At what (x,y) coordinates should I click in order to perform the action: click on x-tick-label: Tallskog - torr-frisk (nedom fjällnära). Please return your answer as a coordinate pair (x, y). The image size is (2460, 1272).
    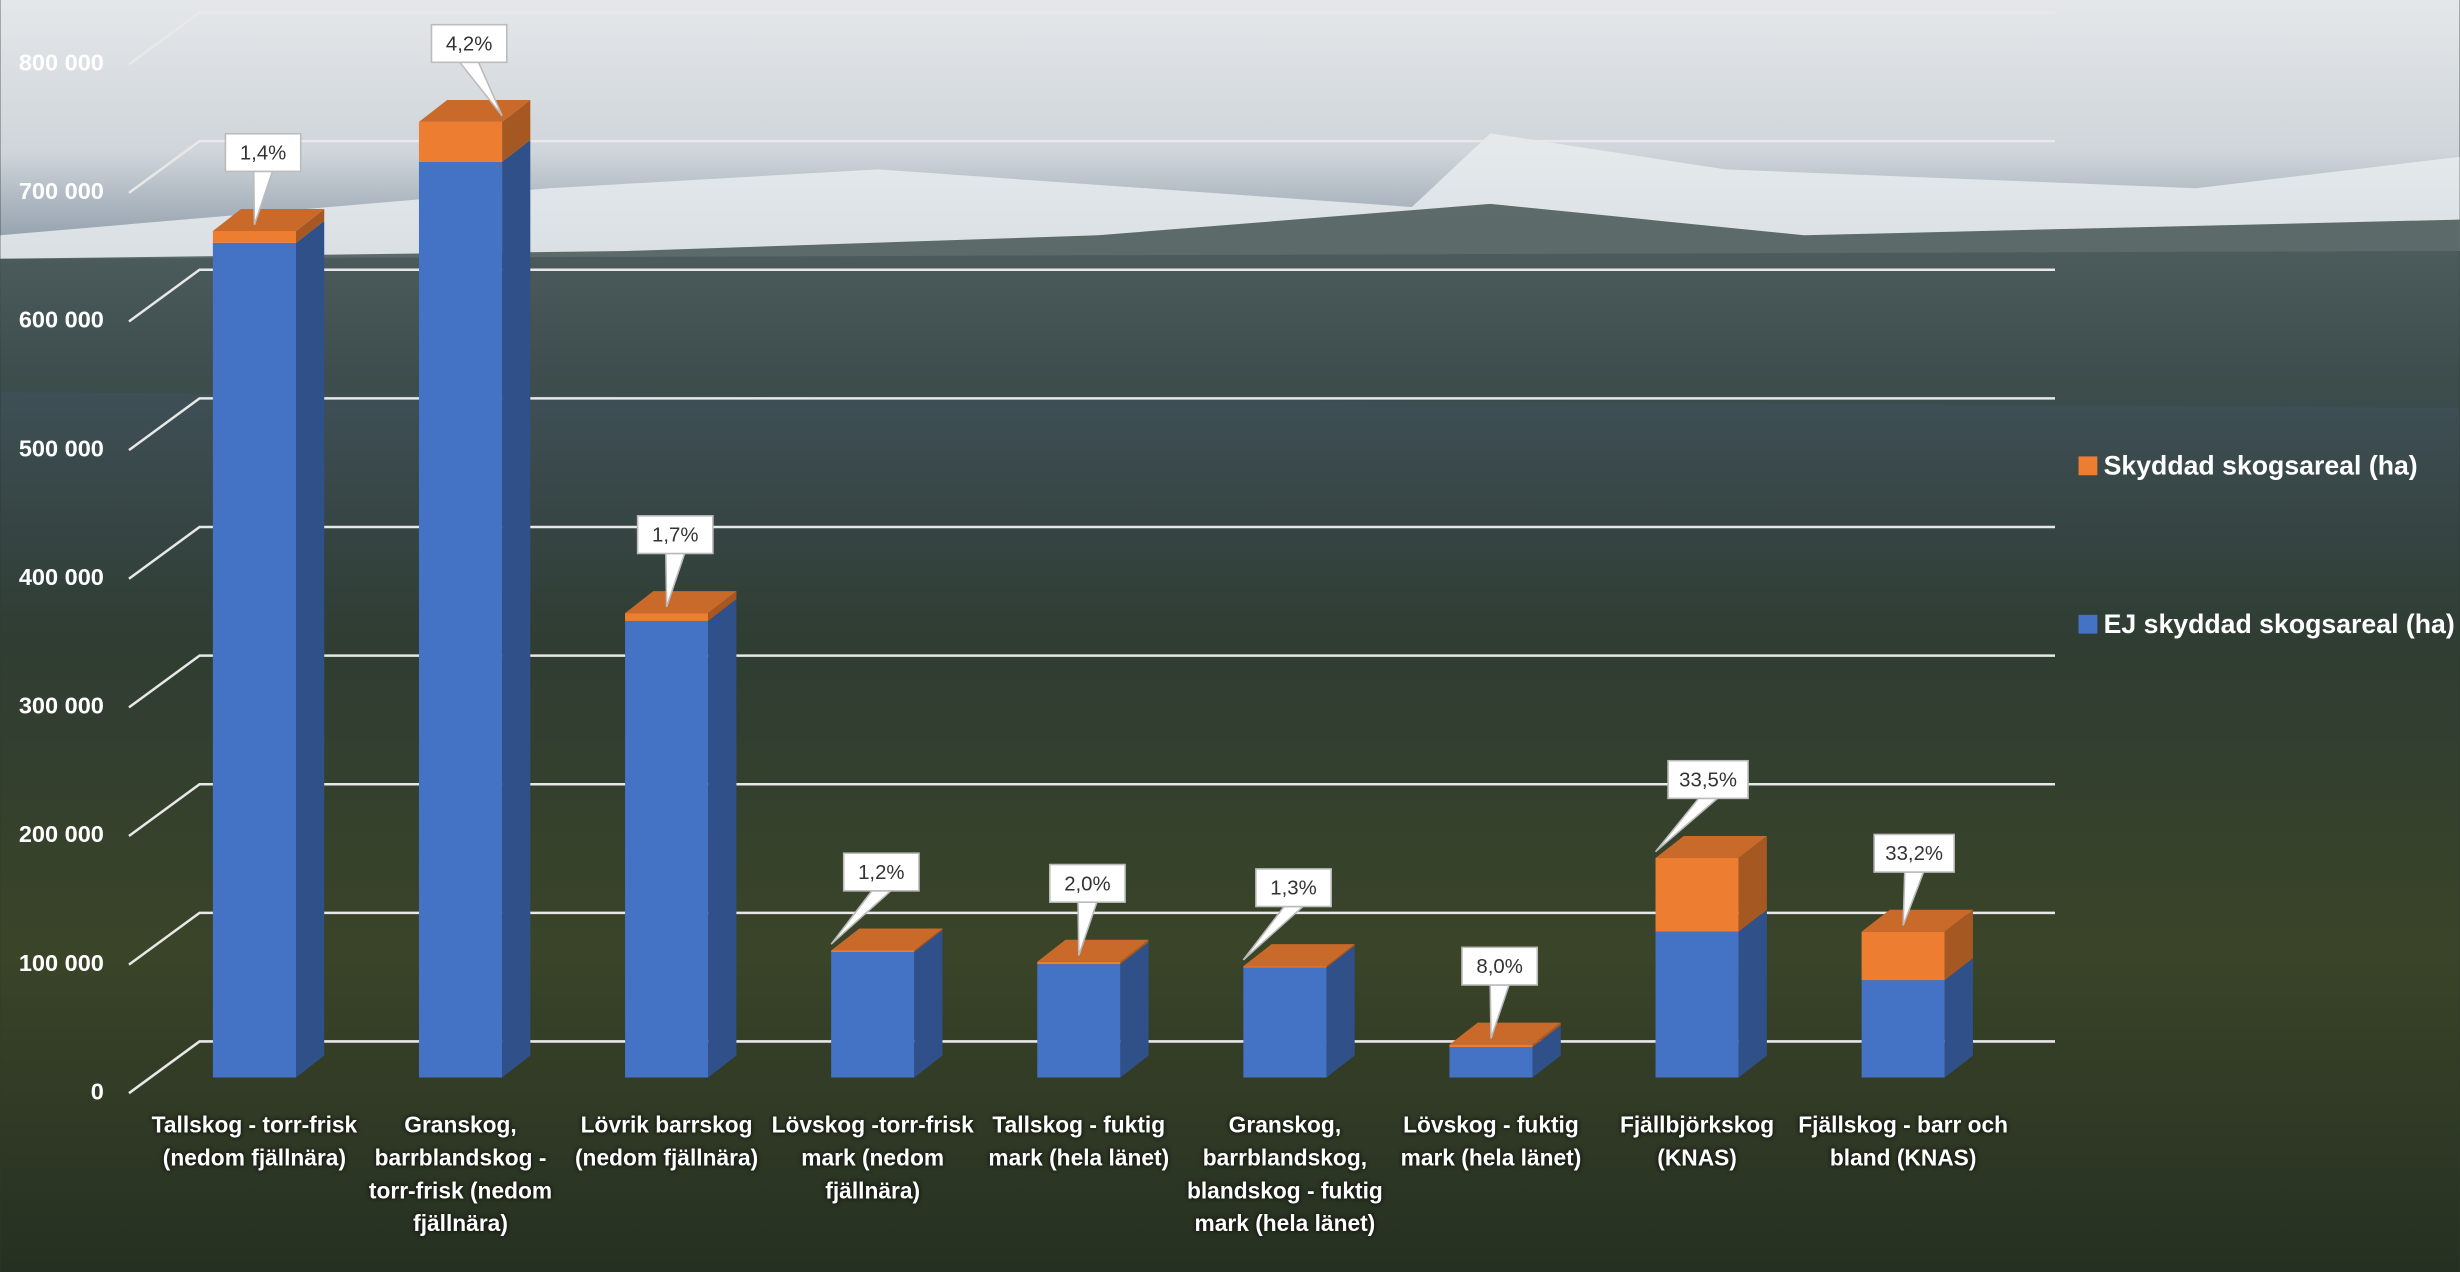
    Looking at the image, I should click on (254, 1142).